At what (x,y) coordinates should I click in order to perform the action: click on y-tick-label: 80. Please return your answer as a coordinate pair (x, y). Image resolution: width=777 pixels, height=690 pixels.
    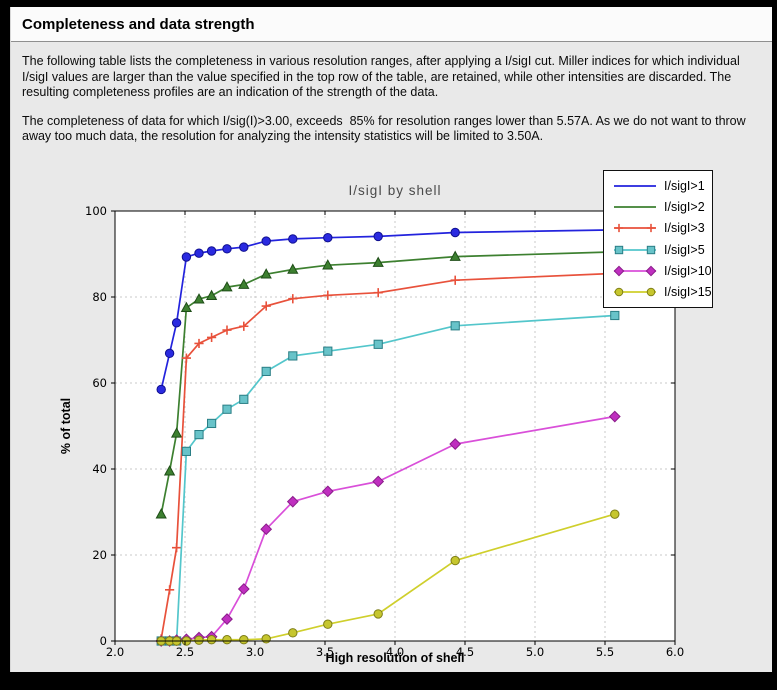
    Looking at the image, I should click on (99, 297).